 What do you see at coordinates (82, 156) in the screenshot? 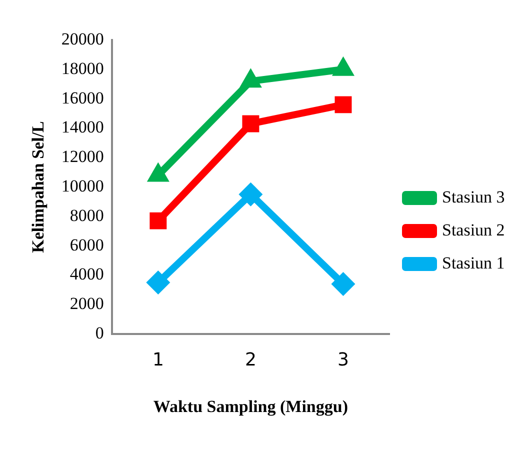
I see `y-tick-label: 12000` at bounding box center [82, 156].